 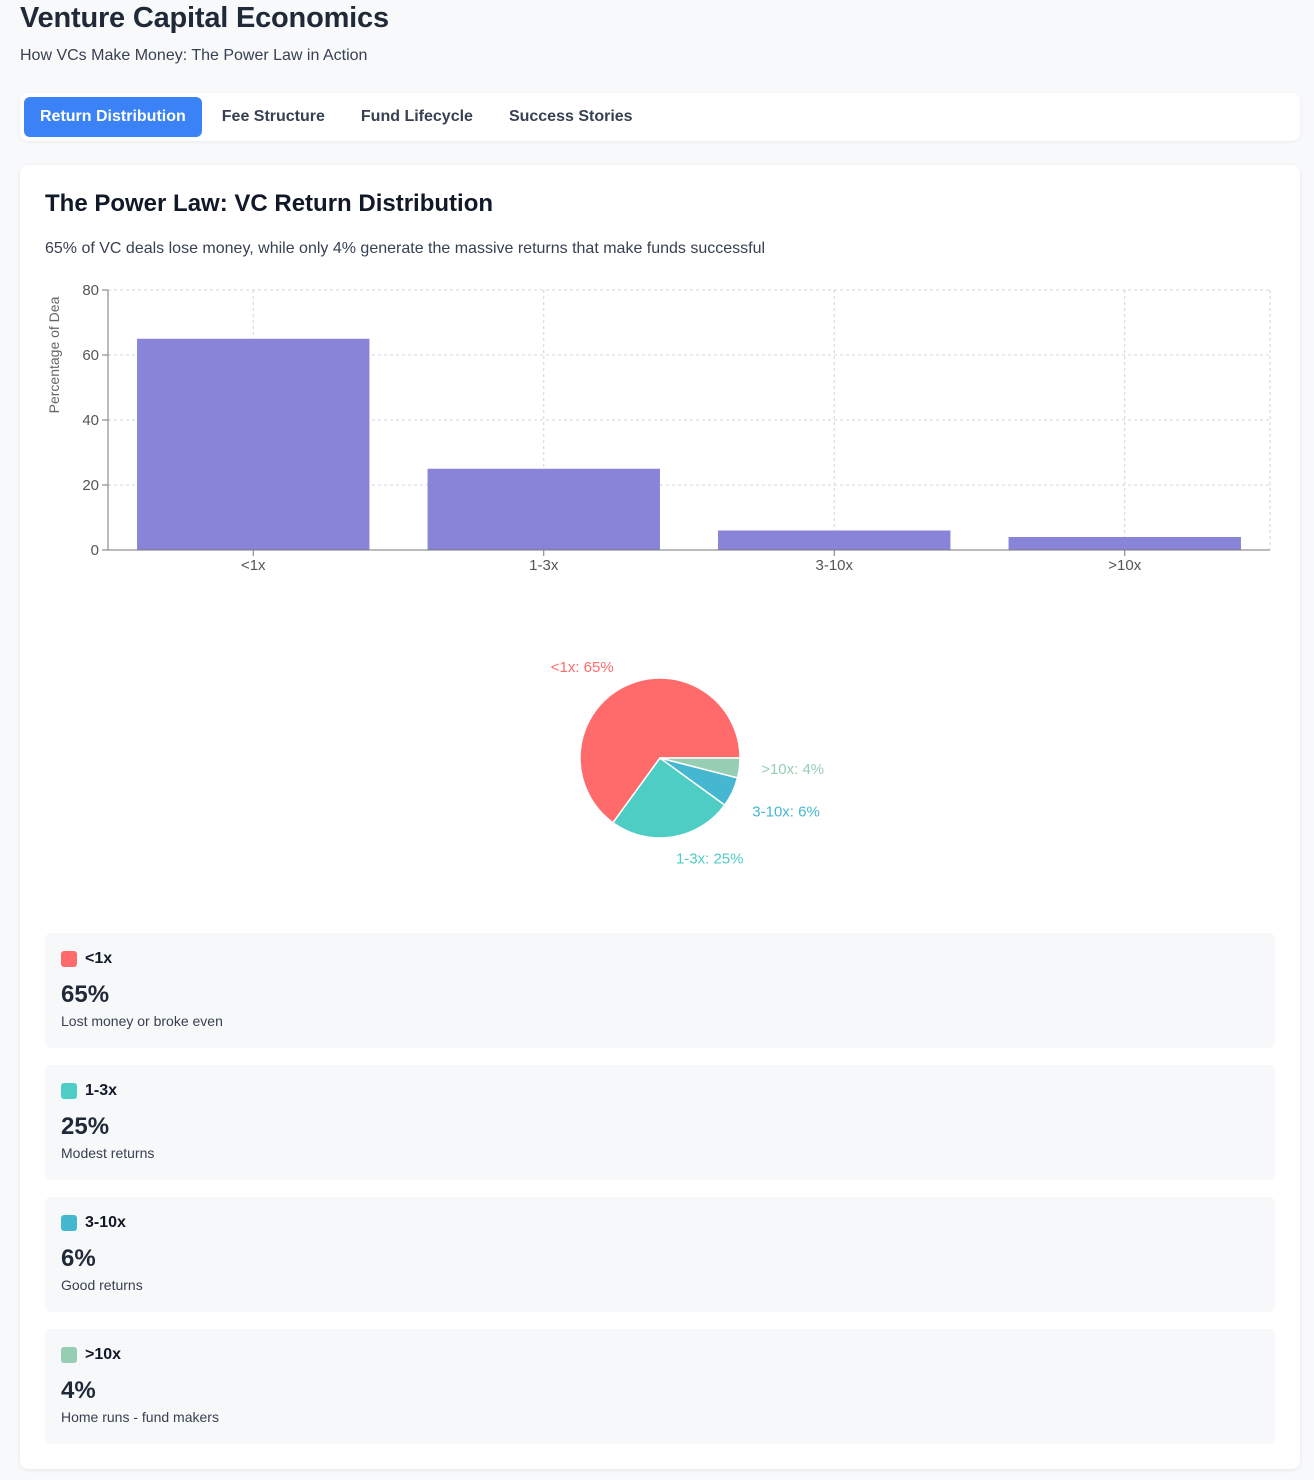 What do you see at coordinates (140, 1417) in the screenshot?
I see `stat-description: Home runs - fund makers` at bounding box center [140, 1417].